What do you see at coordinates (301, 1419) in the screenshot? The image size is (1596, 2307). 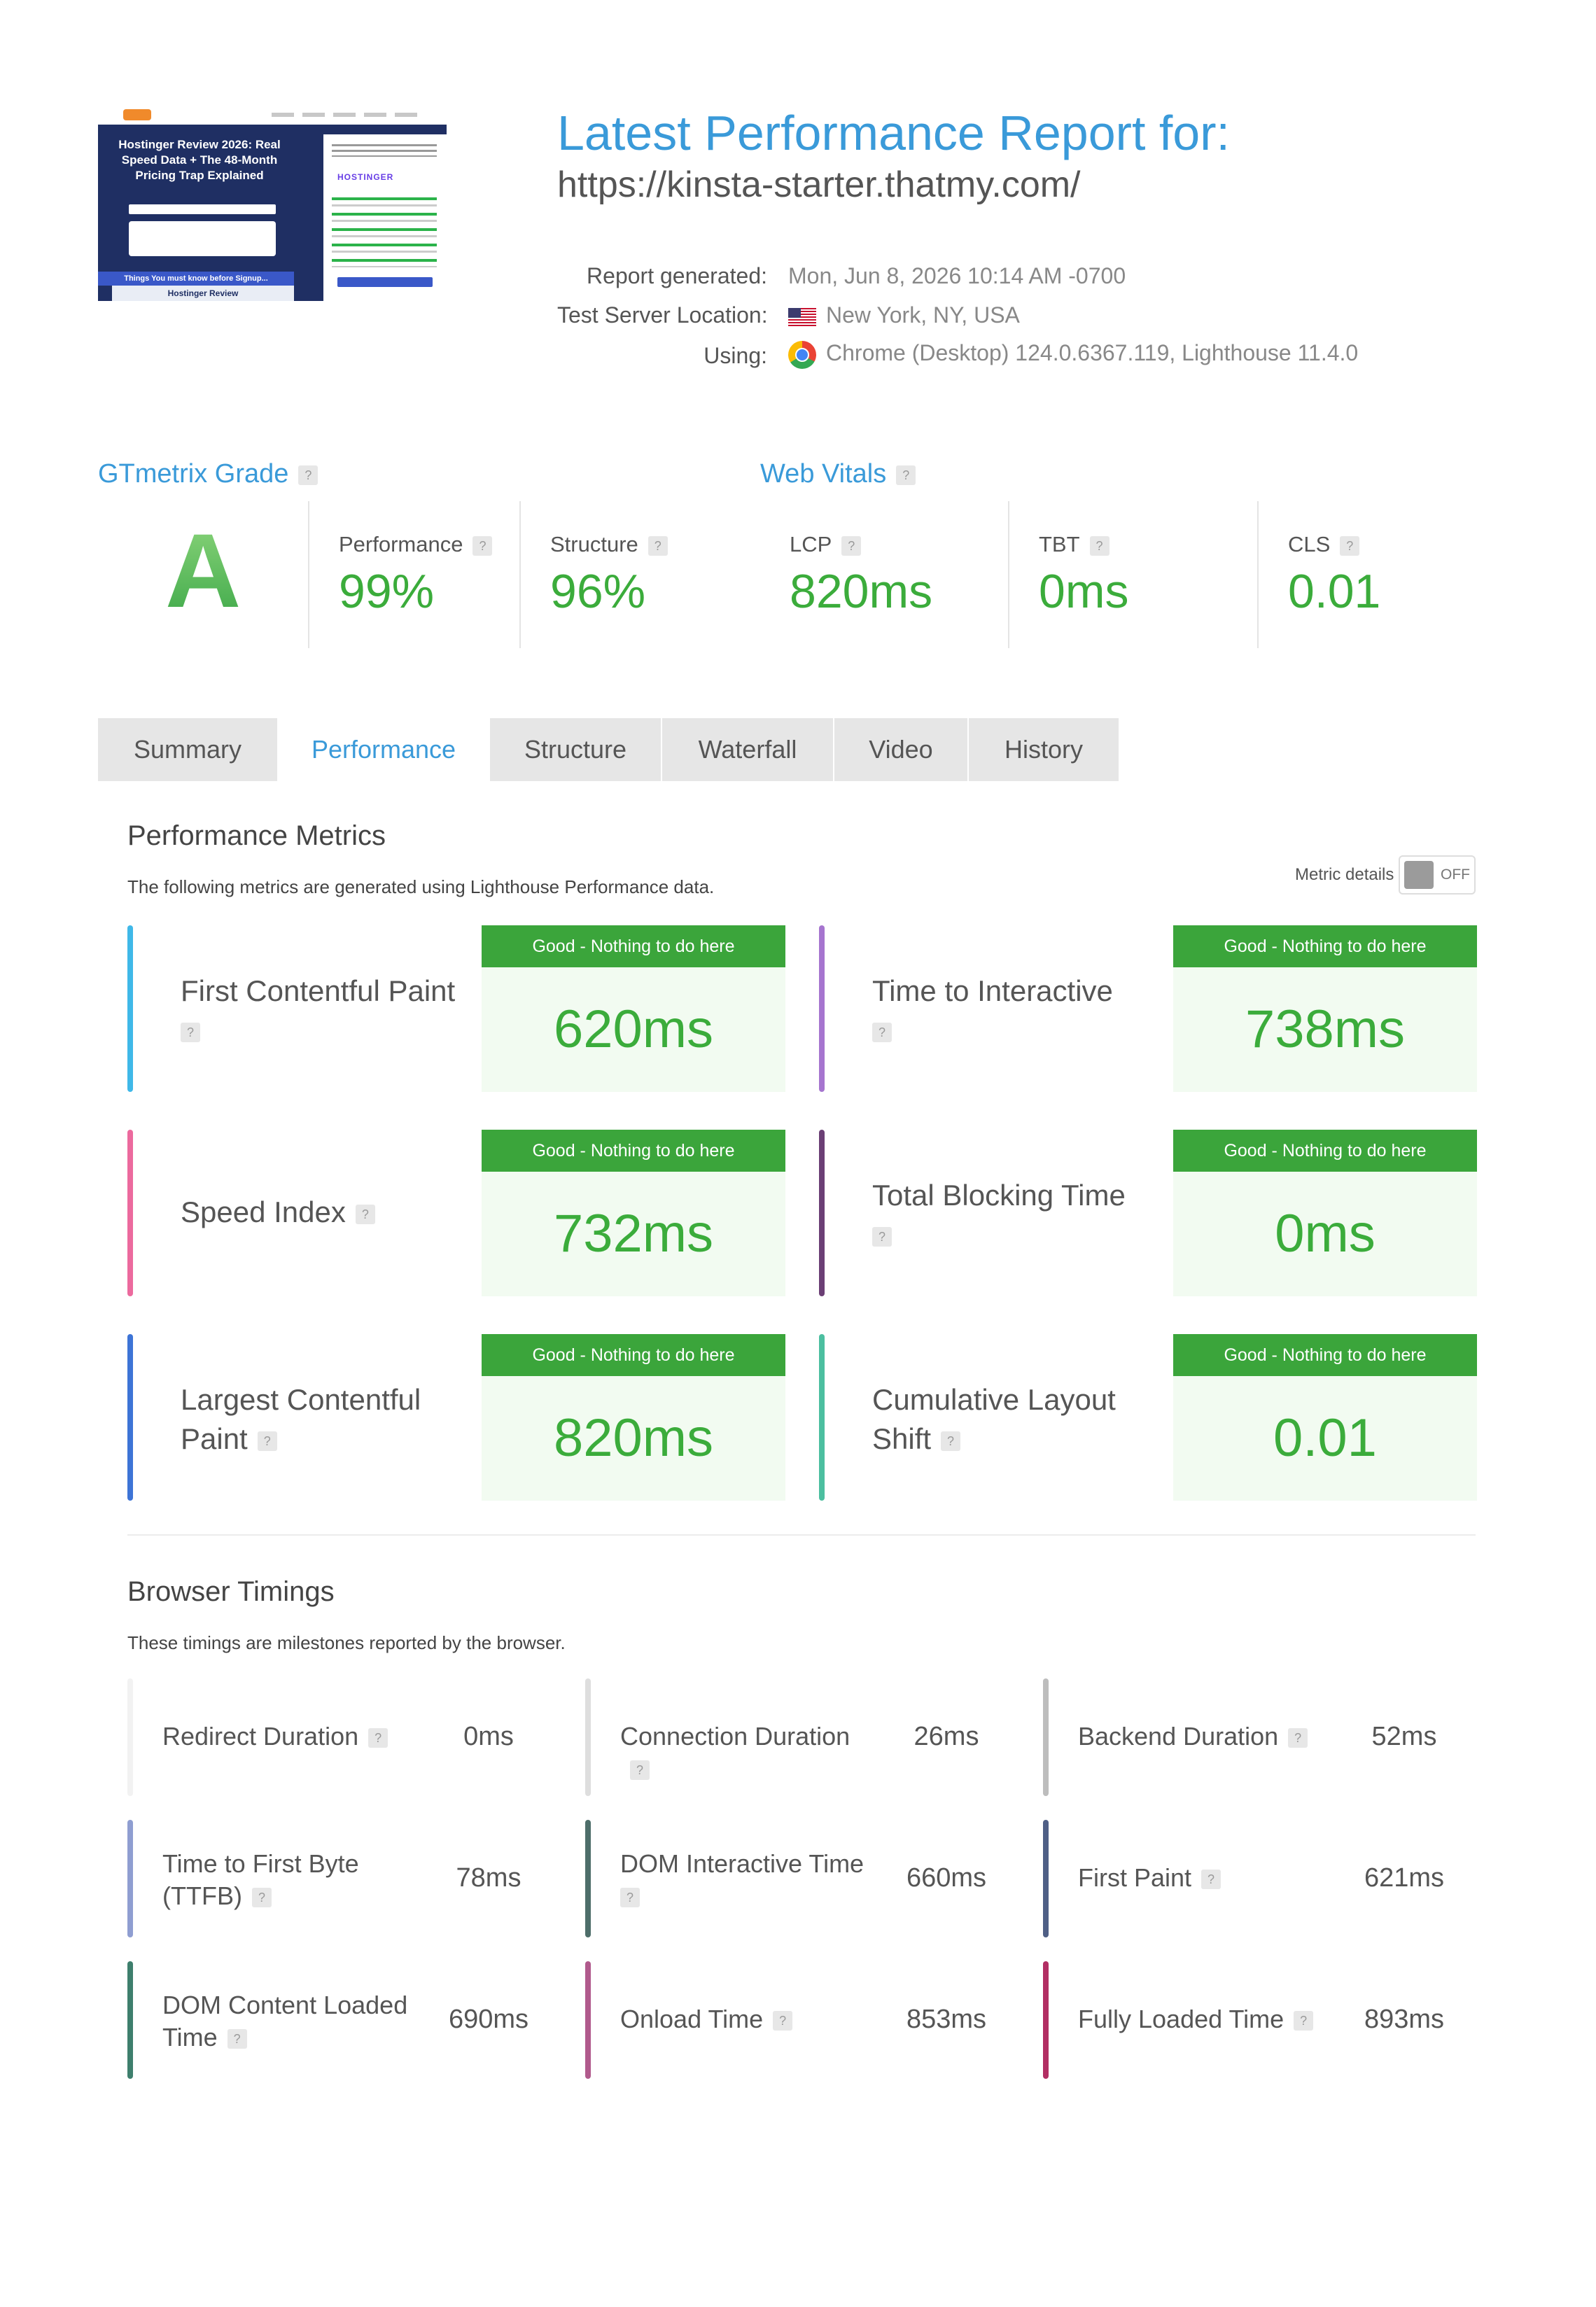 I see `metric-name-text: Largest Contentful Paint` at bounding box center [301, 1419].